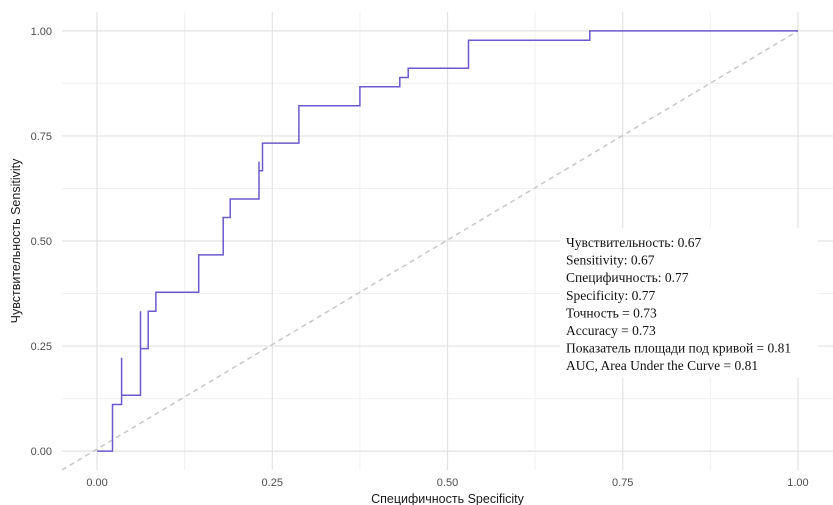  What do you see at coordinates (16, 240) in the screenshot?
I see `y-axis-title: Чувствительность Sensitivity` at bounding box center [16, 240].